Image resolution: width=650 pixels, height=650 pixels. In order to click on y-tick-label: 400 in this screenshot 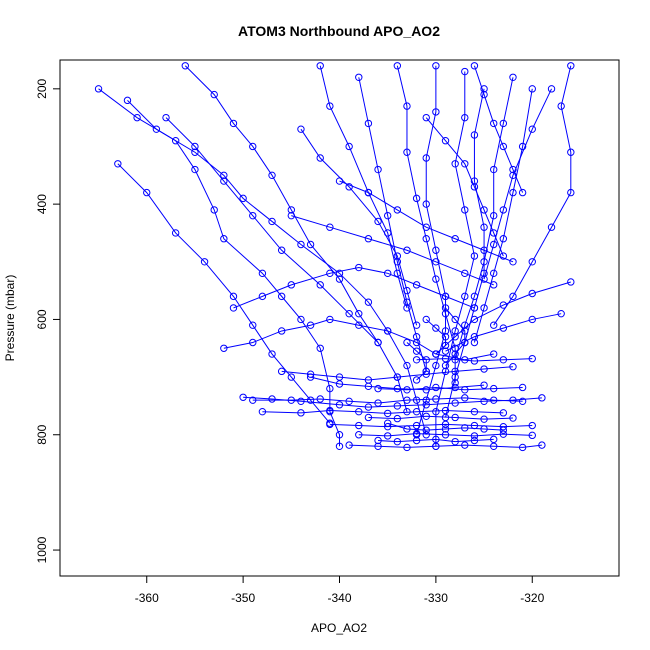, I will do `click(42, 204)`.